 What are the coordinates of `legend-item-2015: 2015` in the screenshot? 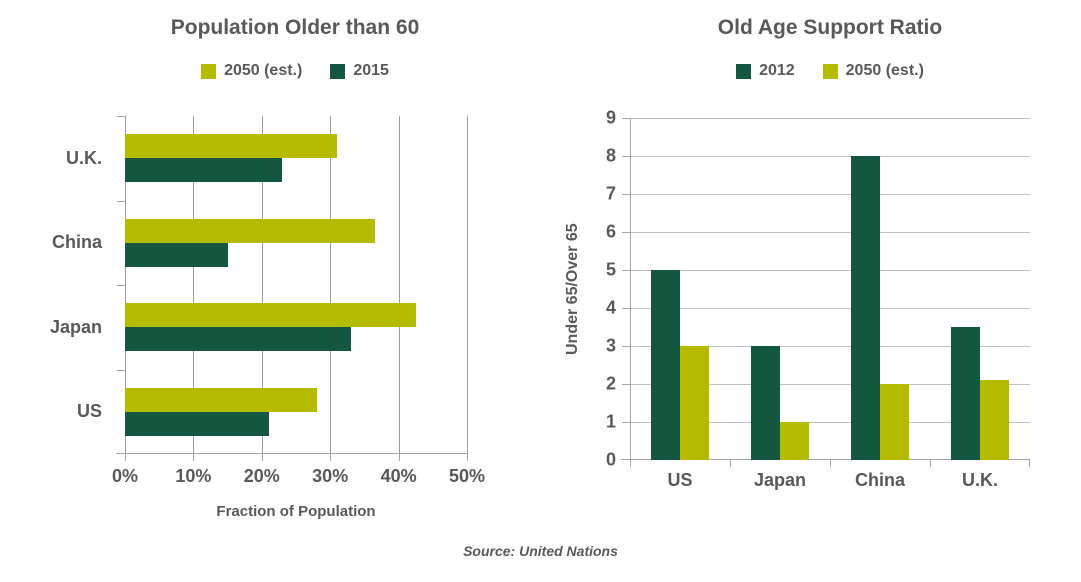 It's located at (359, 71).